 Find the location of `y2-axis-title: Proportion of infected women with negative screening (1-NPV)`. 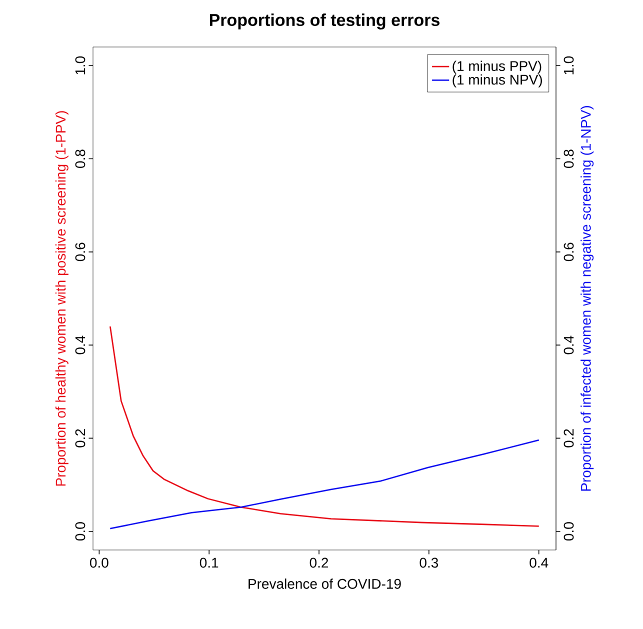

y2-axis-title: Proportion of infected women with negative screening (1-NPV) is located at coordinates (587, 298).